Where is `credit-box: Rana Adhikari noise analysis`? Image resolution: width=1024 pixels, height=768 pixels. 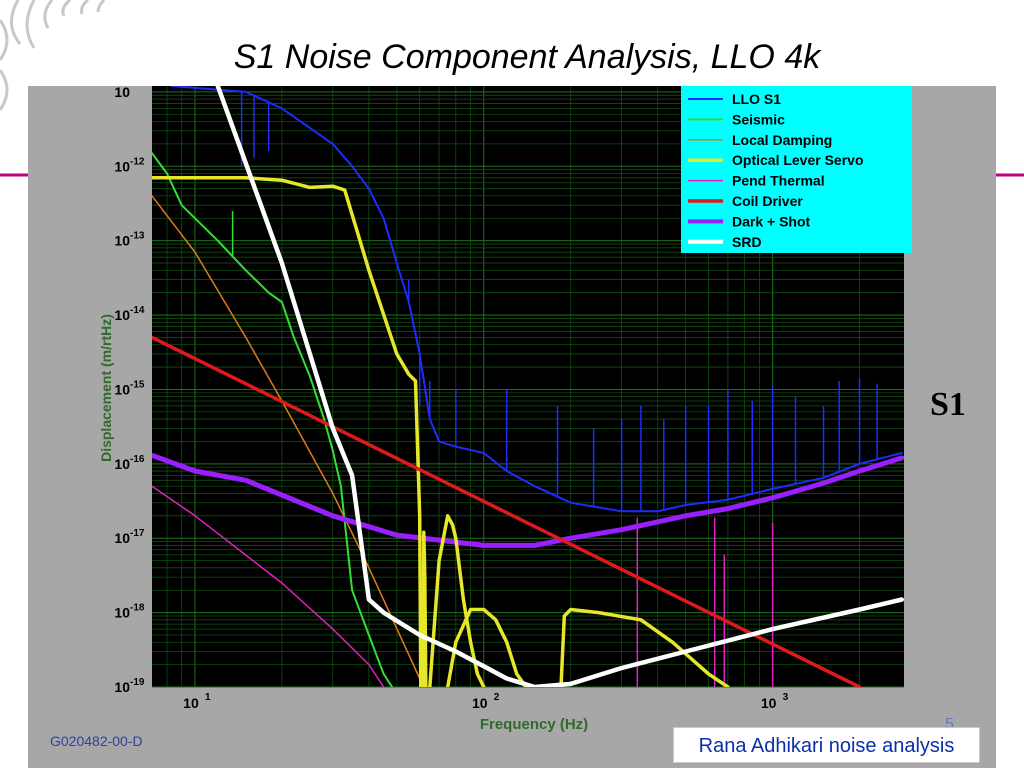
credit-box: Rana Adhikari noise analysis is located at coordinates (826, 745).